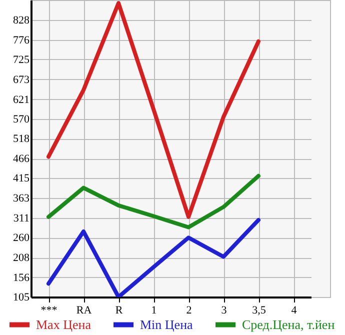  What do you see at coordinates (189, 310) in the screenshot?
I see `x-tick-label: 2` at bounding box center [189, 310].